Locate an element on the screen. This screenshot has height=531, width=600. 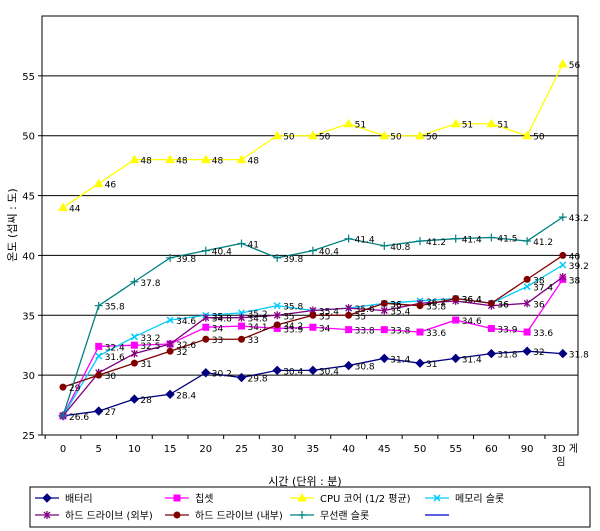
legend-label: 배터리 is located at coordinates (79, 499).